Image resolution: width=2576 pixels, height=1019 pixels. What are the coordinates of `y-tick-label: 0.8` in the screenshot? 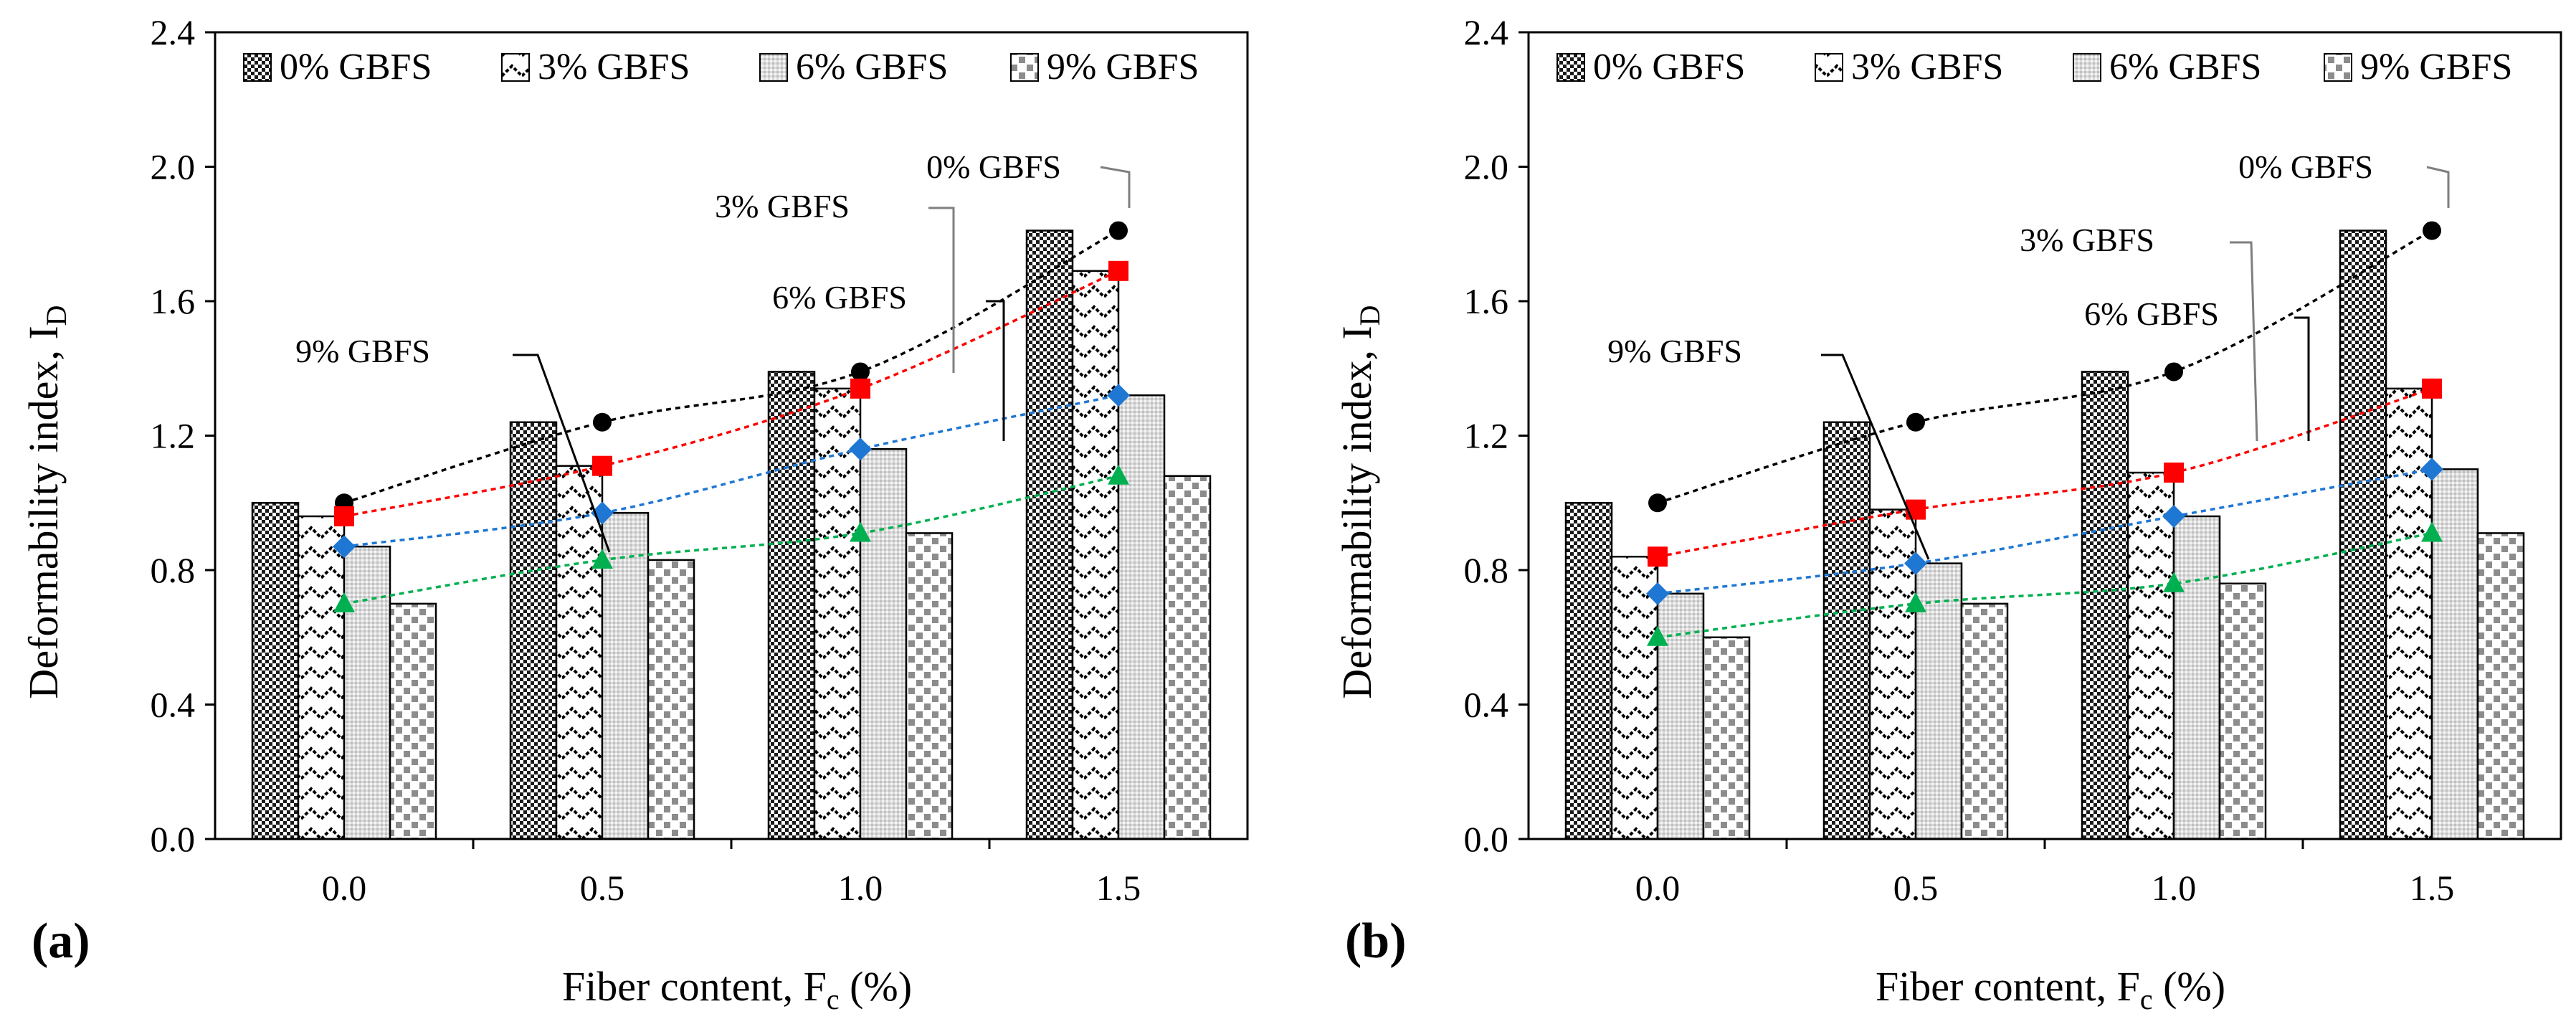 It's located at (1486, 570).